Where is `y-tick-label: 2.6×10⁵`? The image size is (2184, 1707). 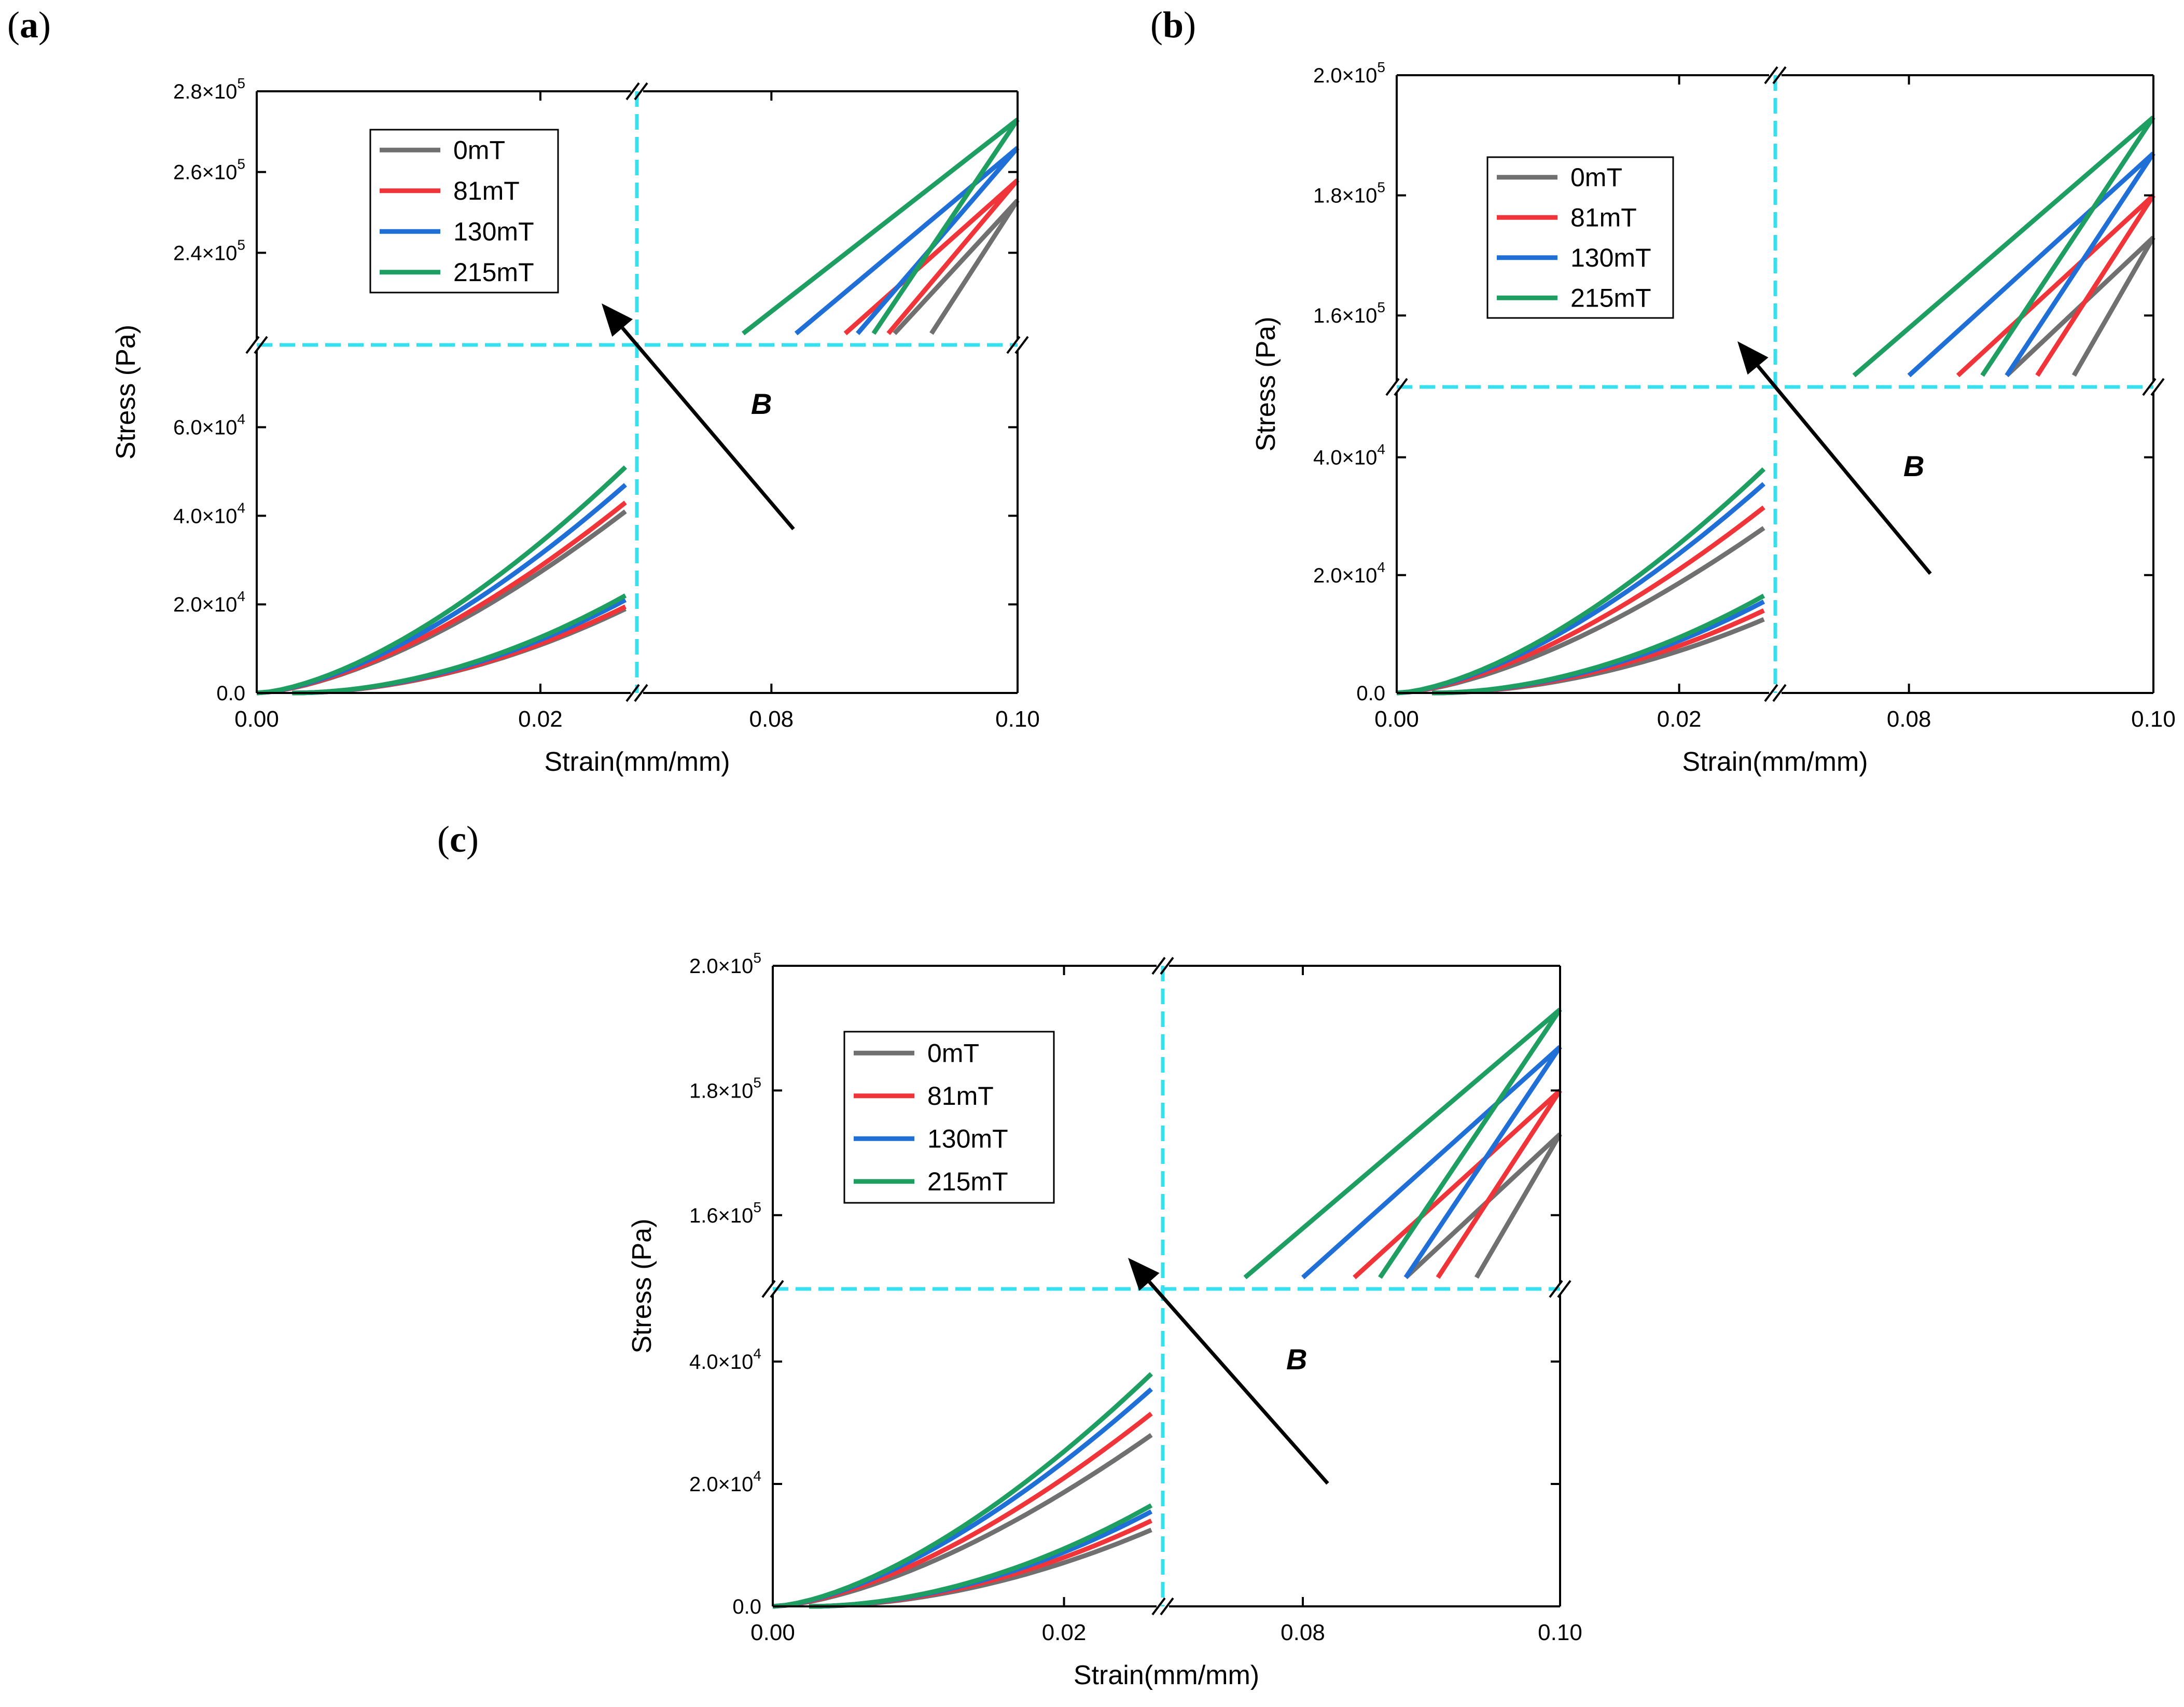
y-tick-label: 2.6×10⁵ is located at coordinates (209, 170).